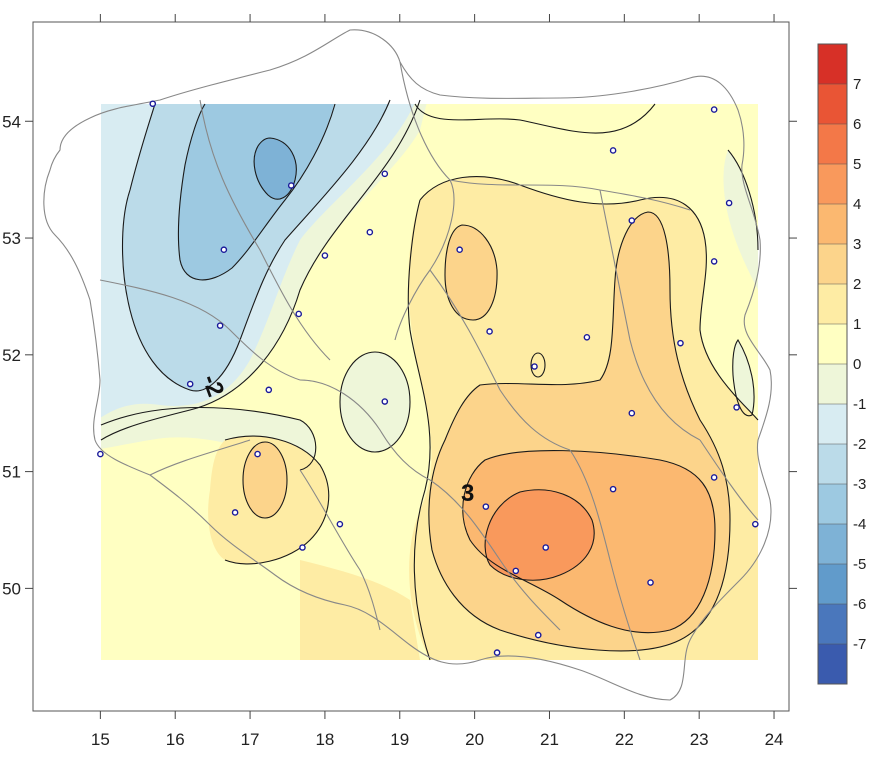  Describe the element at coordinates (474, 739) in the screenshot. I see `x-tick-label: 20` at that location.